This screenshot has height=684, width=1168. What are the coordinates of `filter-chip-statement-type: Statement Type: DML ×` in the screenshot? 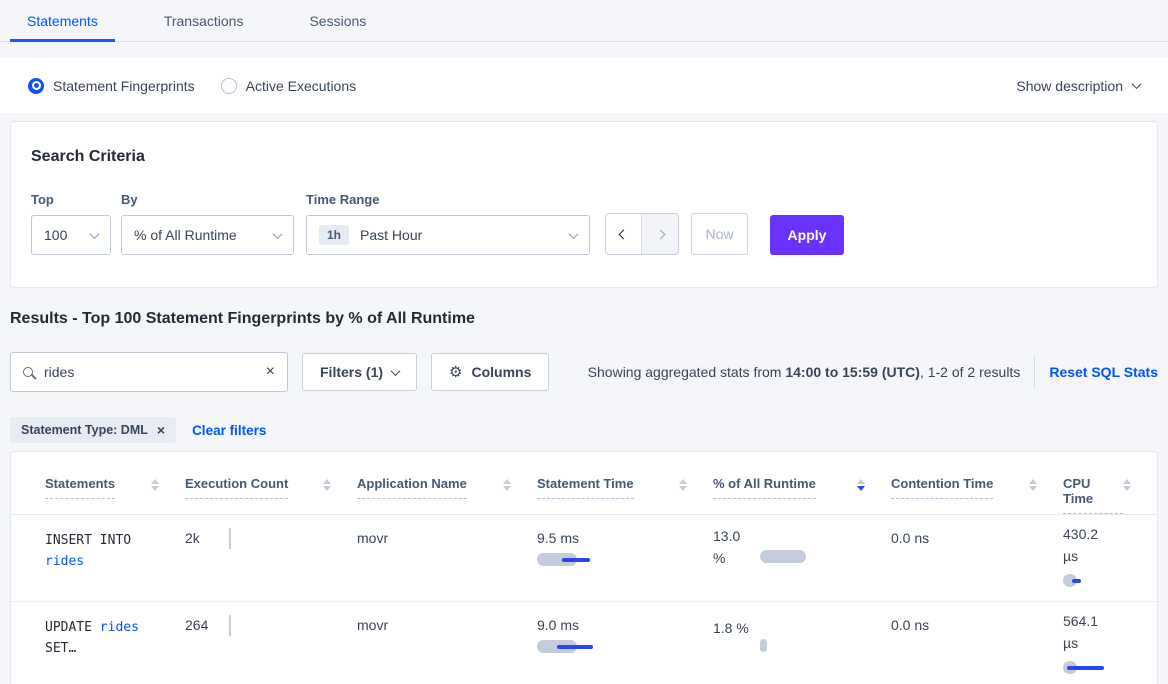 It's located at (93, 430).